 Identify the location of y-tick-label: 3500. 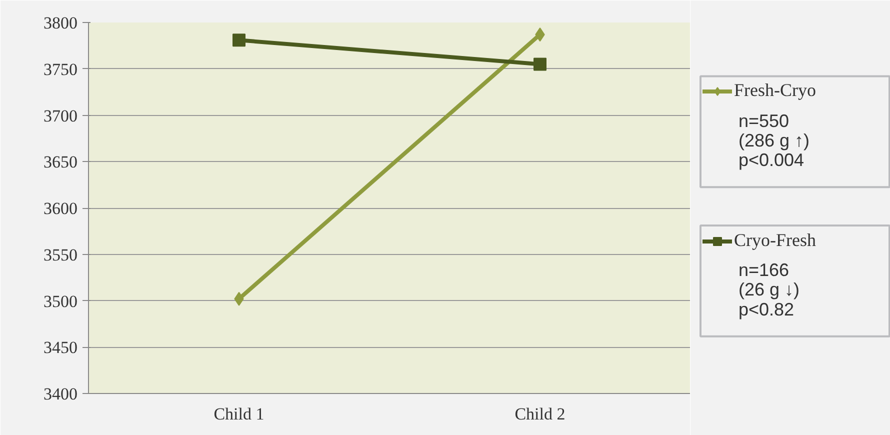
(61, 301).